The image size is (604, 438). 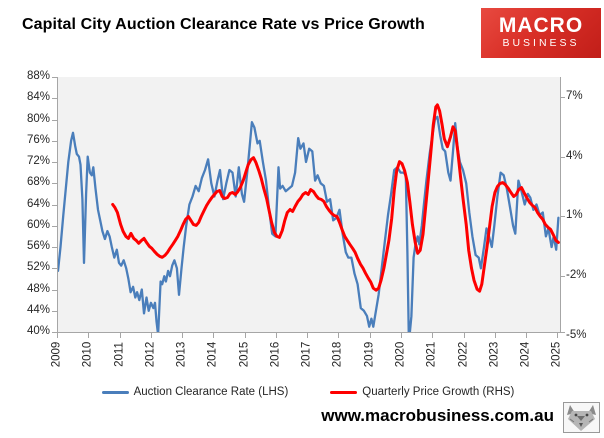 I want to click on x-axis-year-label: 2025, so click(x=556, y=354).